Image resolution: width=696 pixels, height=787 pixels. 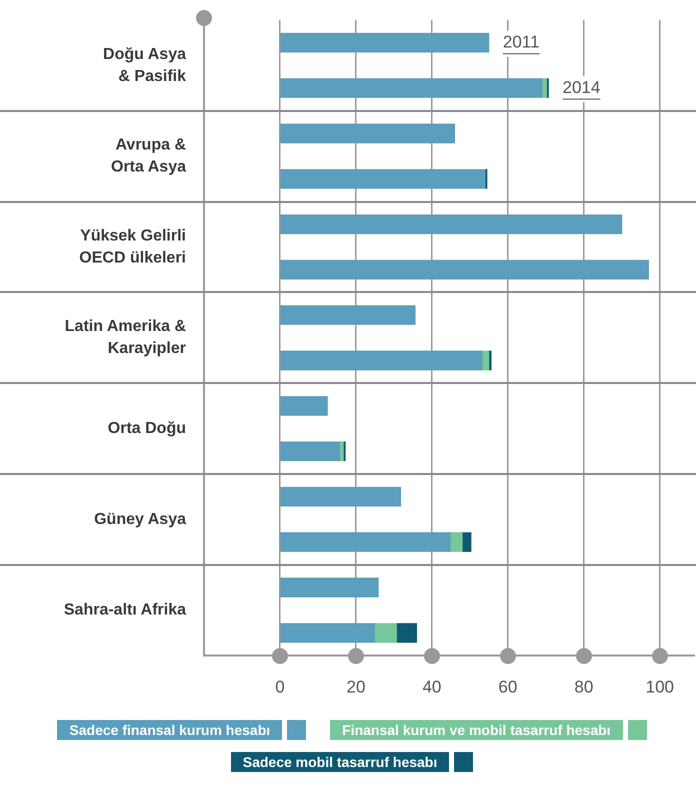 What do you see at coordinates (476, 730) in the screenshot?
I see `legend-label: Finansal kurum ve mobil tasarruf hesabı` at bounding box center [476, 730].